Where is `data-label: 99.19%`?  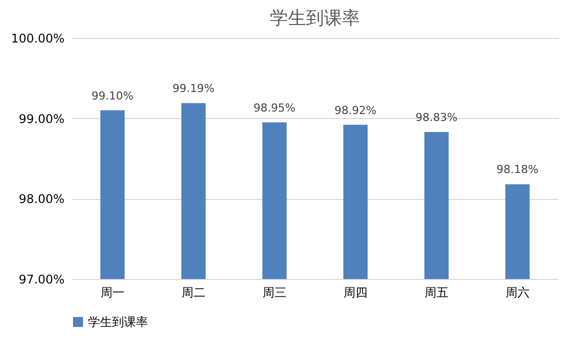
data-label: 99.19% is located at coordinates (193, 89).